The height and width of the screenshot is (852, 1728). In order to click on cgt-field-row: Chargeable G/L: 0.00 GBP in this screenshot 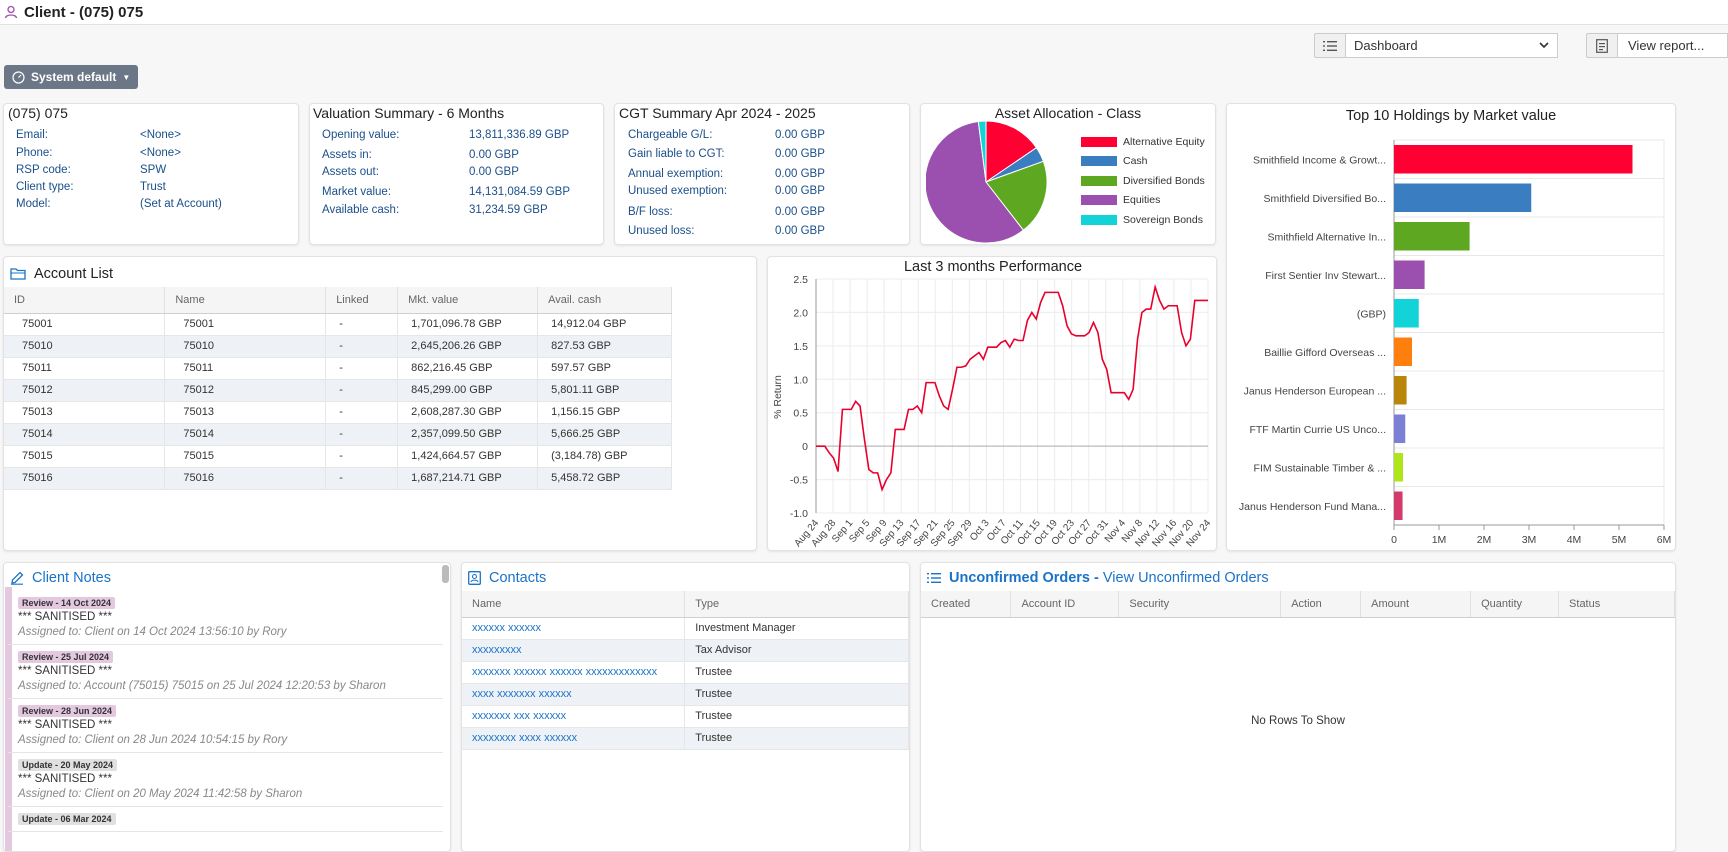, I will do `click(763, 138)`.